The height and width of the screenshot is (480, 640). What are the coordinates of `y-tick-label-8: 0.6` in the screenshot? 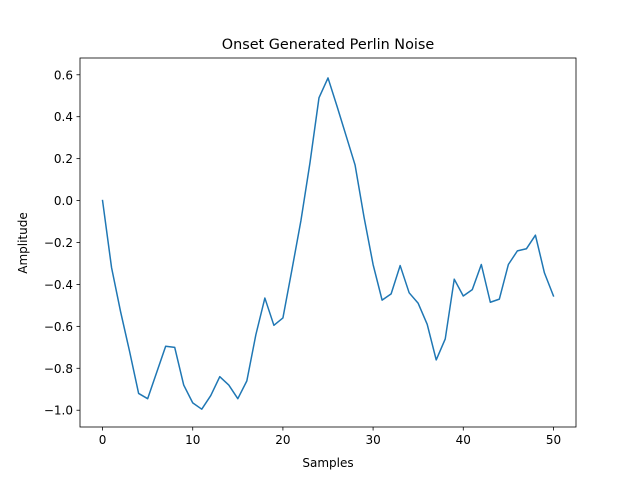 It's located at (63, 75).